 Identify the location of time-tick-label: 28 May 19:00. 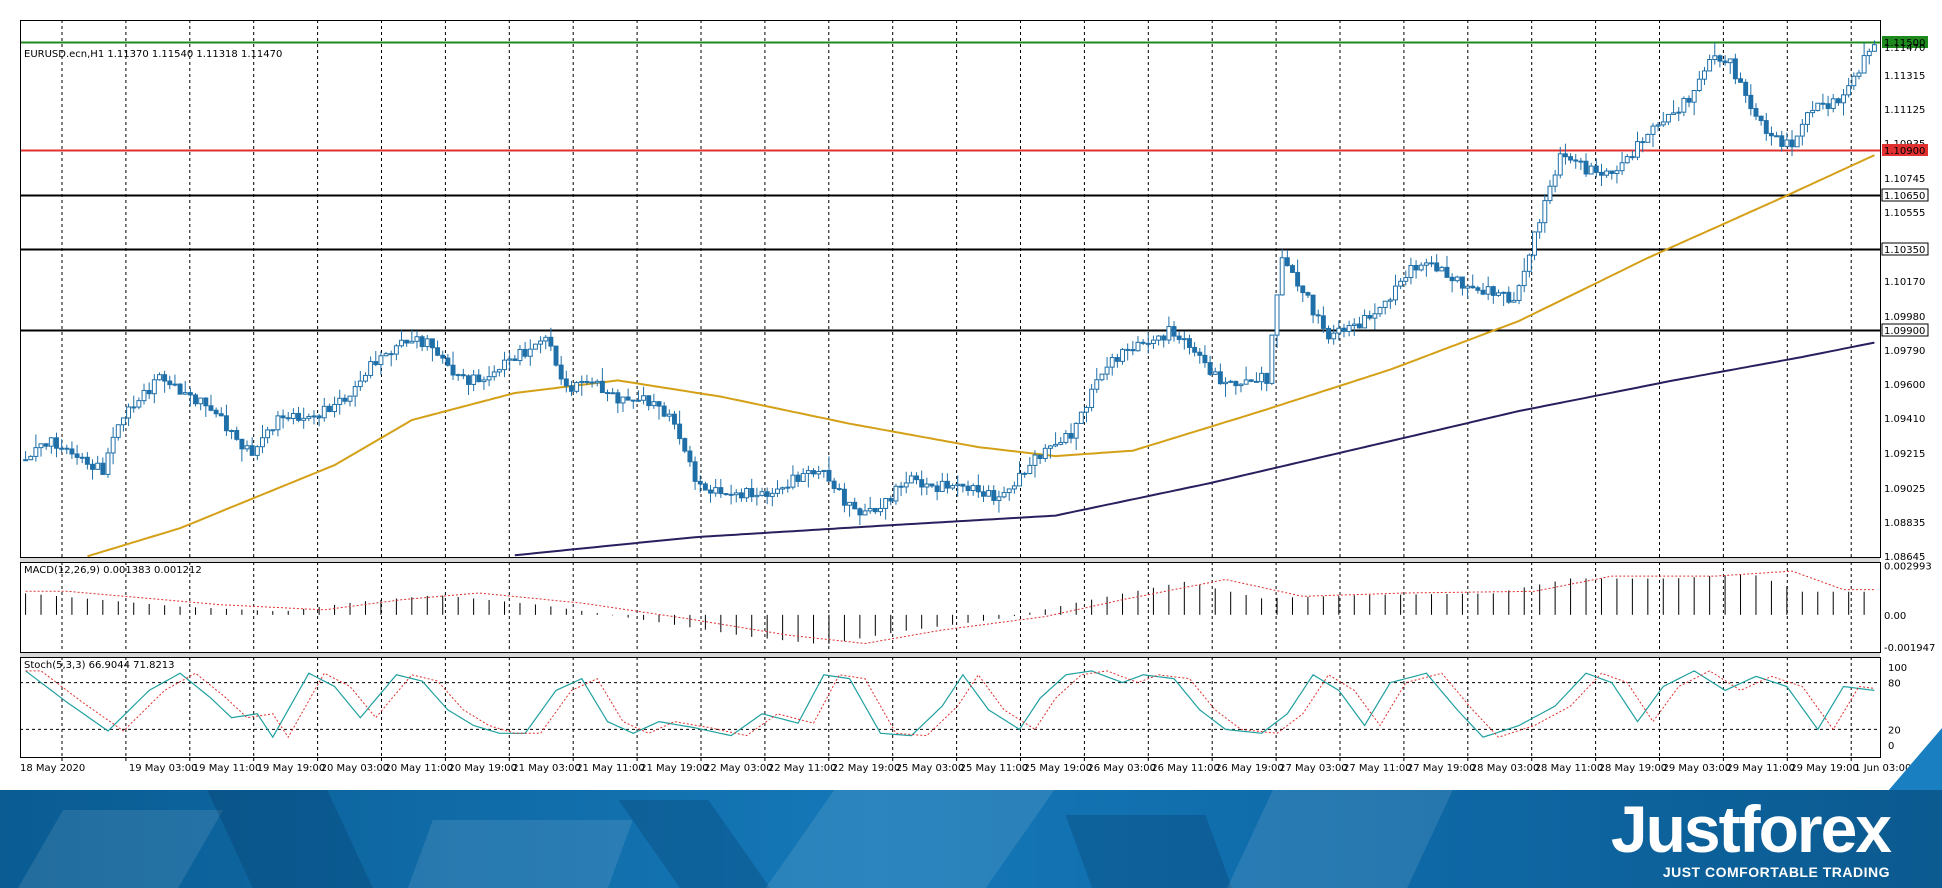
(1633, 768).